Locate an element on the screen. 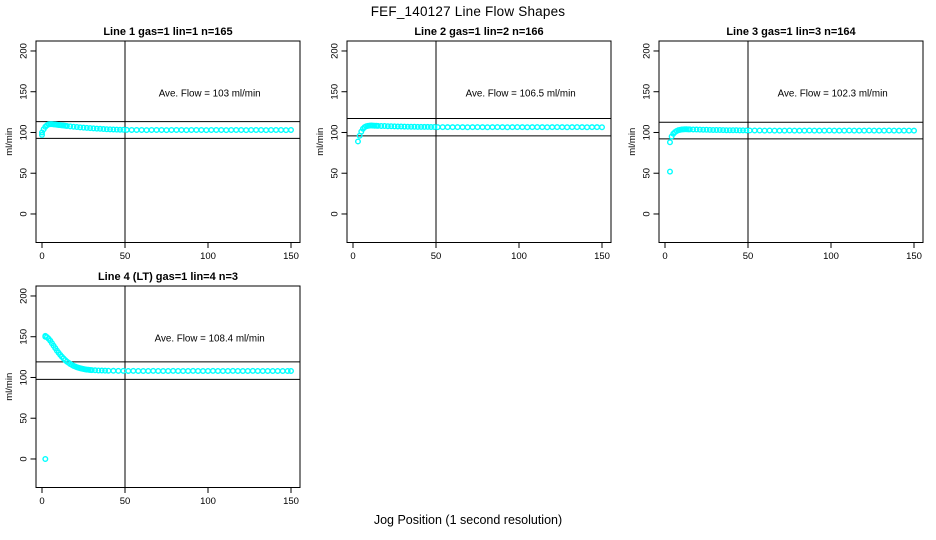  panel-title: Line 4 (LT) gas=1 lin=4 n=3 is located at coordinates (168, 277).